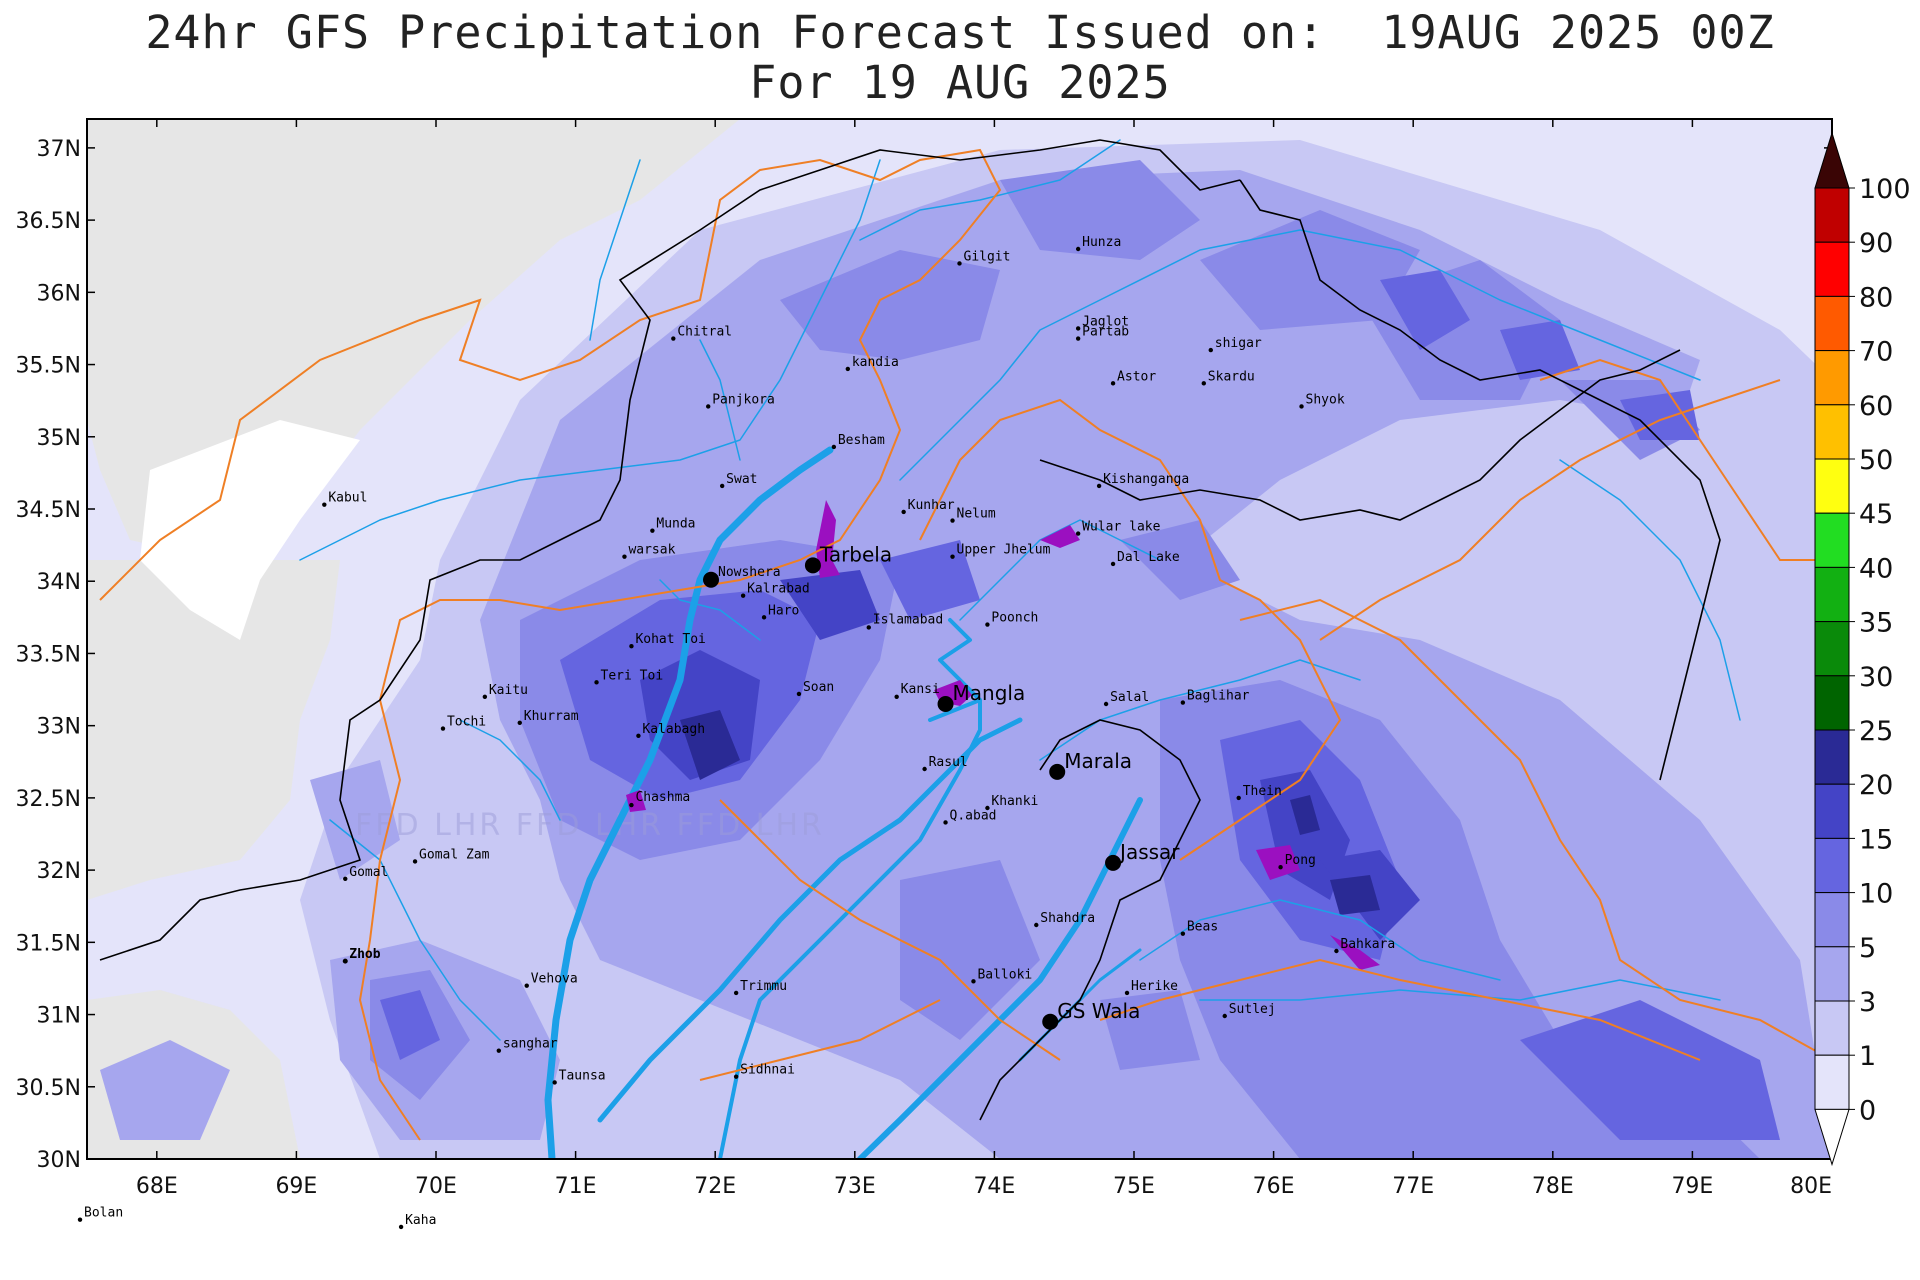  I want to click on city-dot-gomal, so click(345, 878).